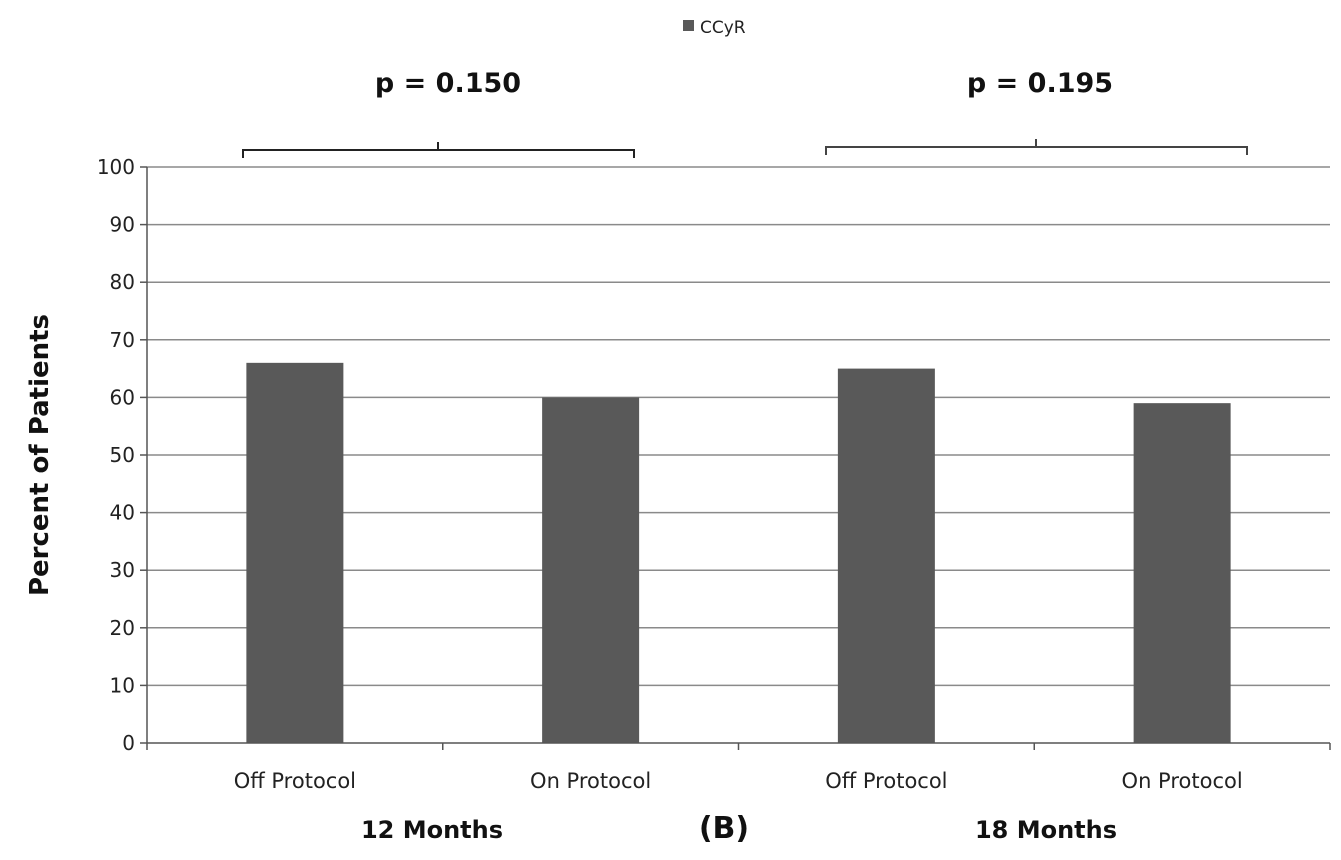 Image resolution: width=1341 pixels, height=860 pixels. What do you see at coordinates (432, 830) in the screenshot?
I see `group-label-12-months: 12 Months` at bounding box center [432, 830].